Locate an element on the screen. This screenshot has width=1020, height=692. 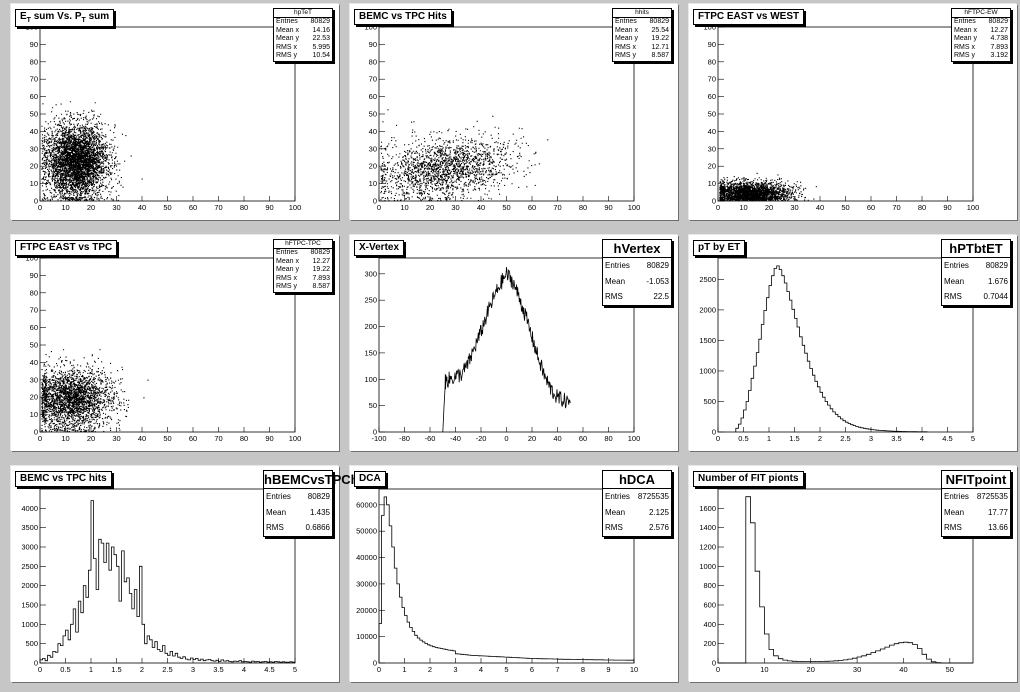
stats-value: 0.7044 is located at coordinates (995, 296).